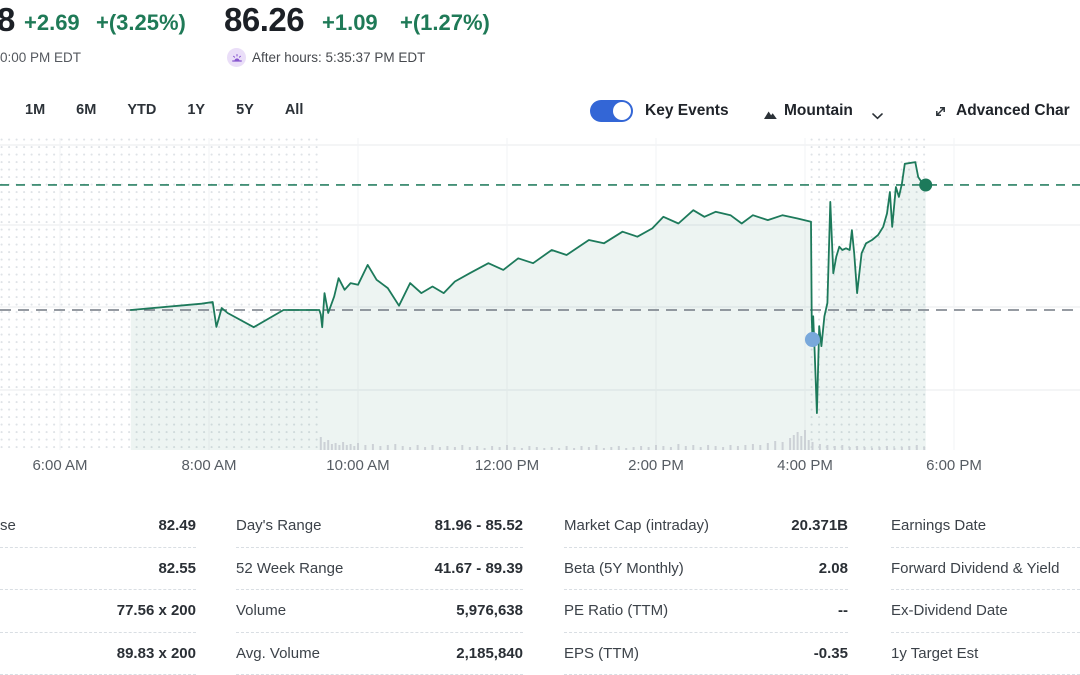  I want to click on key-events-toggle, so click(611, 111).